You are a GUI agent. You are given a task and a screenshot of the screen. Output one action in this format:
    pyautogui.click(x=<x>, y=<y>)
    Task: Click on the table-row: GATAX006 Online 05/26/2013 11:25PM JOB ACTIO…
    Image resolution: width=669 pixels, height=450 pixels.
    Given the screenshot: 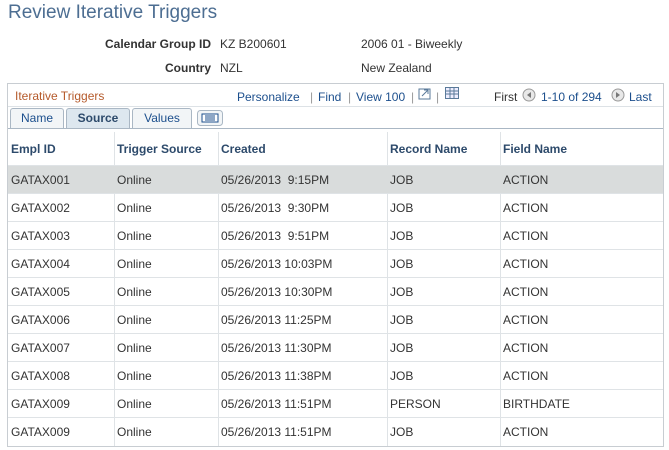 What is the action you would take?
    pyautogui.click(x=335, y=319)
    